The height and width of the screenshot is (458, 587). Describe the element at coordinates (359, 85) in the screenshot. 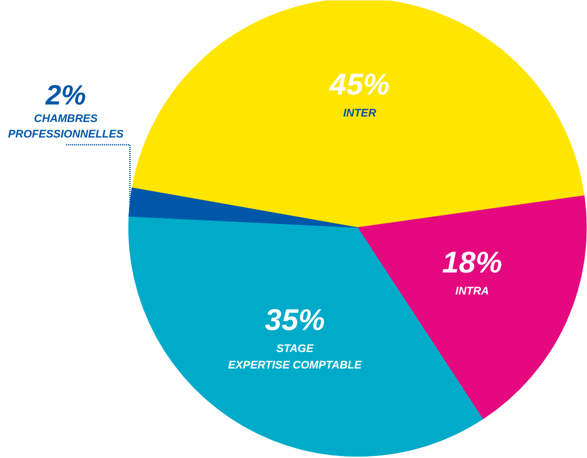

I see `data-label: 45%` at that location.